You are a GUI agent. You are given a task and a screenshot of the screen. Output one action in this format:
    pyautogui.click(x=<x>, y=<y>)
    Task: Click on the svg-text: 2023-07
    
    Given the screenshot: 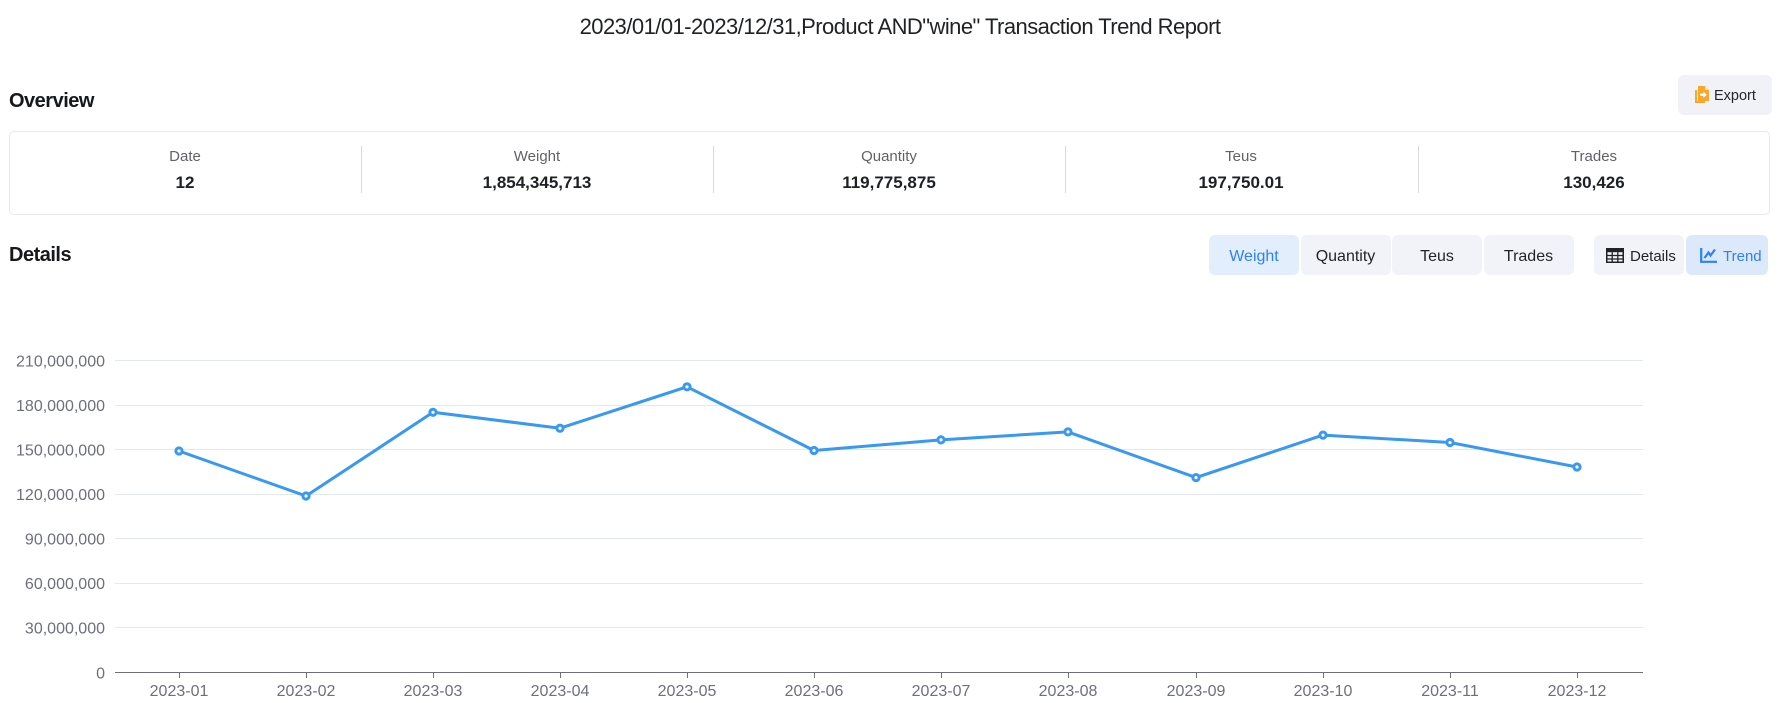 What is the action you would take?
    pyautogui.click(x=941, y=691)
    